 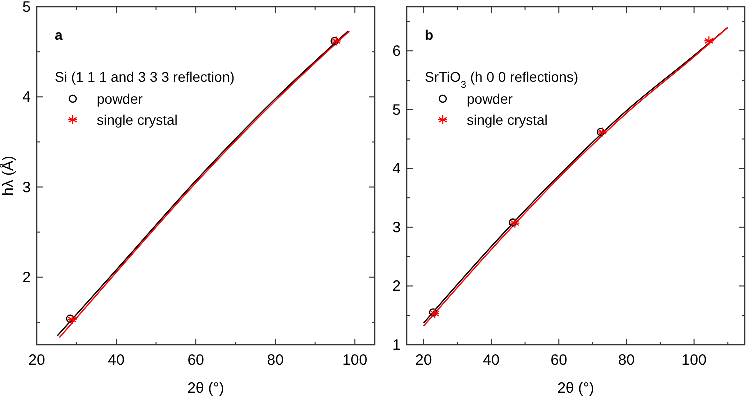 What do you see at coordinates (8, 176) in the screenshot?
I see `y-axis-title: hλ (Å)` at bounding box center [8, 176].